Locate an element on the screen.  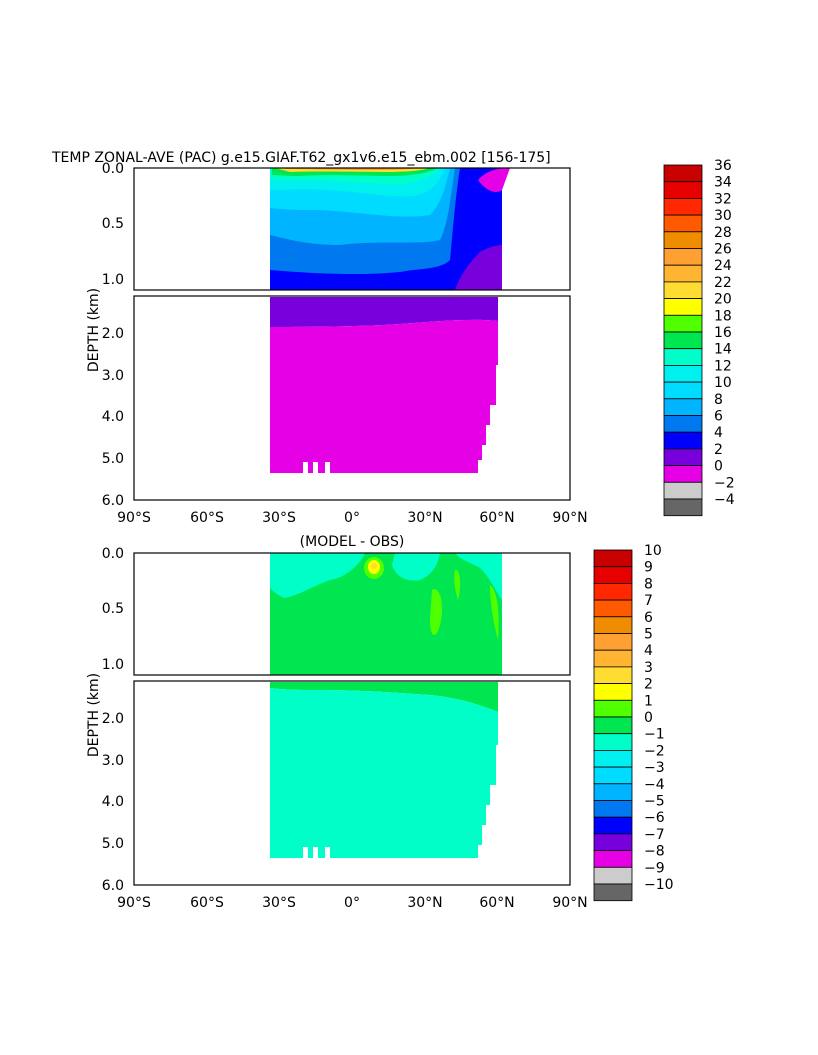
bottom-ytick-4: 3.0 is located at coordinates (113, 761).